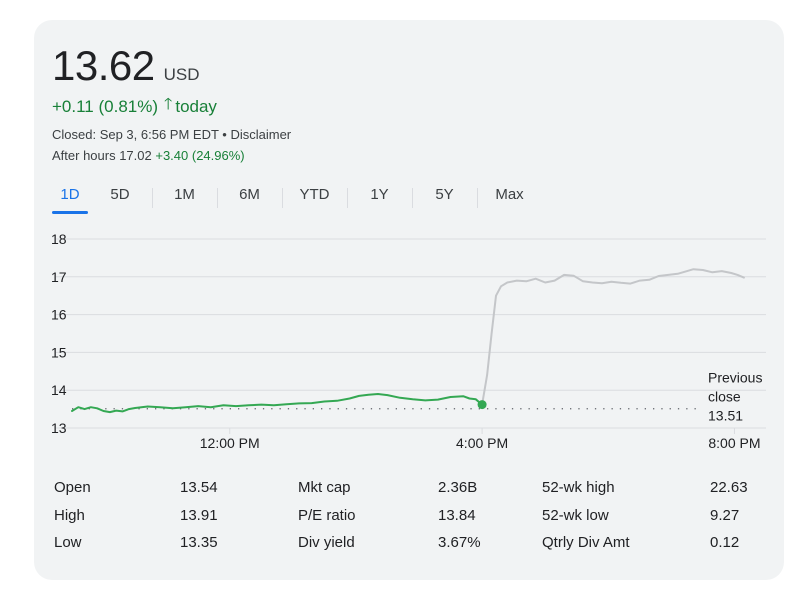 Image resolution: width=800 pixels, height=600 pixels. What do you see at coordinates (327, 515) in the screenshot?
I see `stat-label-pe-ratio: P/E ratio` at bounding box center [327, 515].